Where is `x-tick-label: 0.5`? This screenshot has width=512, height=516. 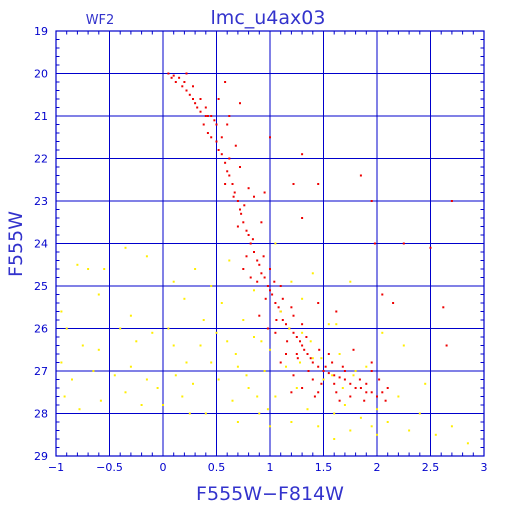
x-tick-label: 0.5 is located at coordinates (217, 467).